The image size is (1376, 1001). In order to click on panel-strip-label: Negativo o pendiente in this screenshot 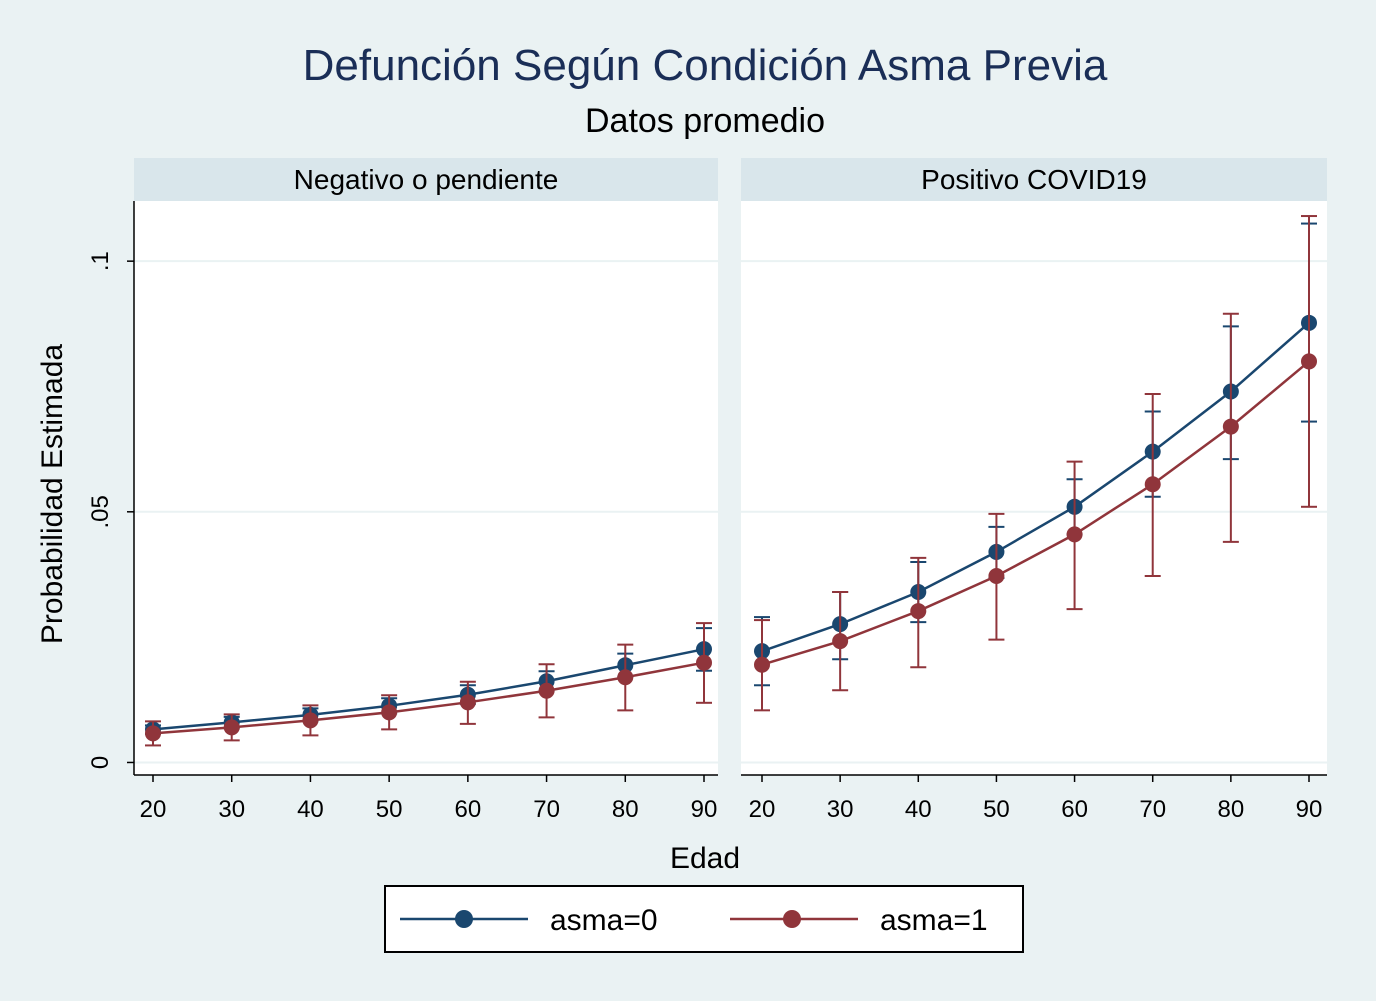, I will do `click(426, 179)`.